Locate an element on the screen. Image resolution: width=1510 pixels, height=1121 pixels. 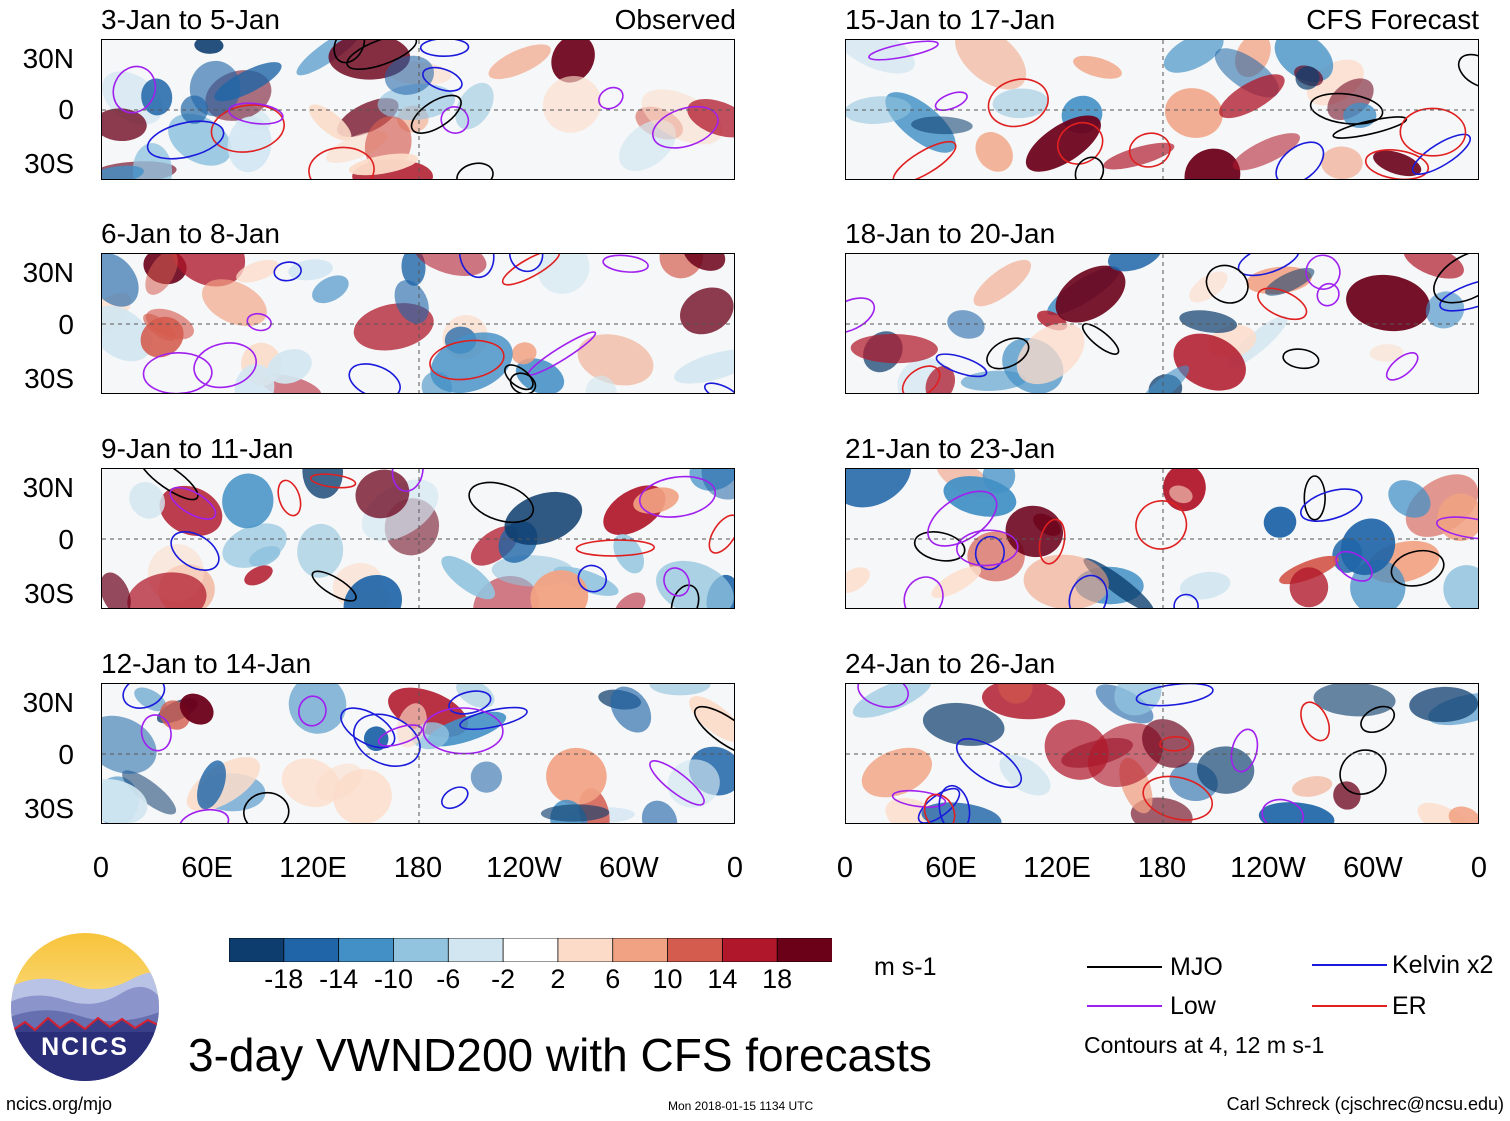
lat-label-30s: 30S is located at coordinates (49, 808).